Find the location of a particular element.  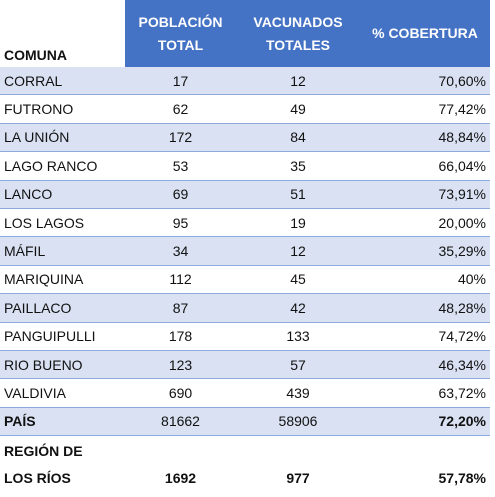

cell: 57,78% is located at coordinates (425, 466).